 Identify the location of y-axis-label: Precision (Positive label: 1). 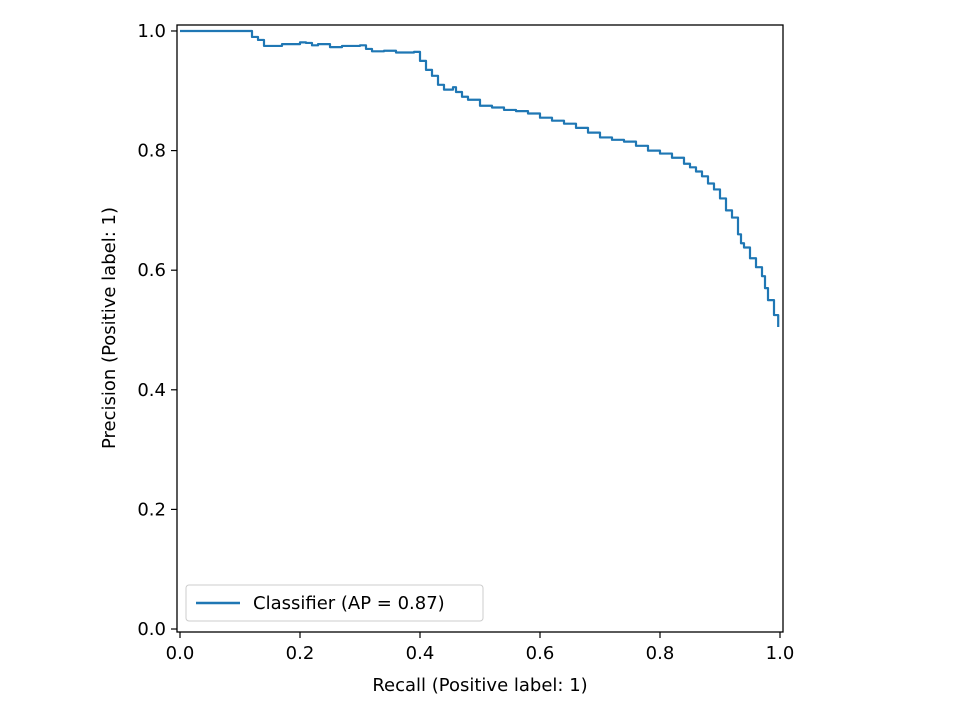
(109, 328).